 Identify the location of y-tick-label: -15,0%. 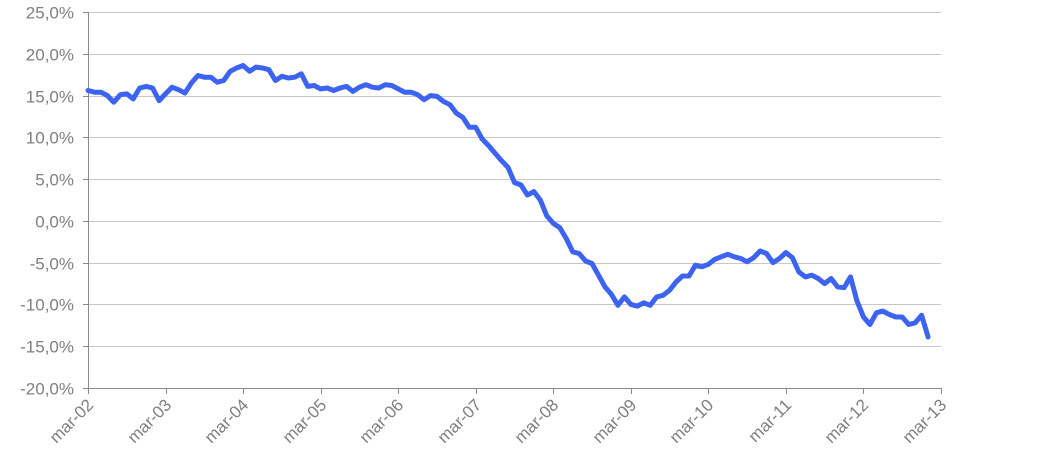
(47, 347).